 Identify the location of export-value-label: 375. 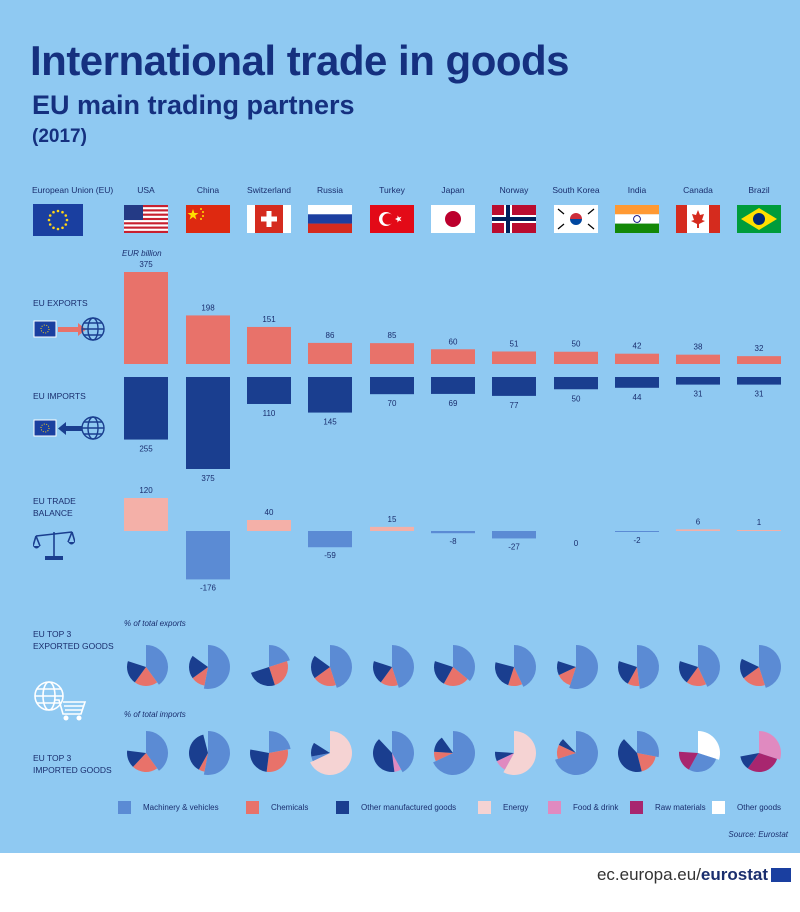
(146, 264).